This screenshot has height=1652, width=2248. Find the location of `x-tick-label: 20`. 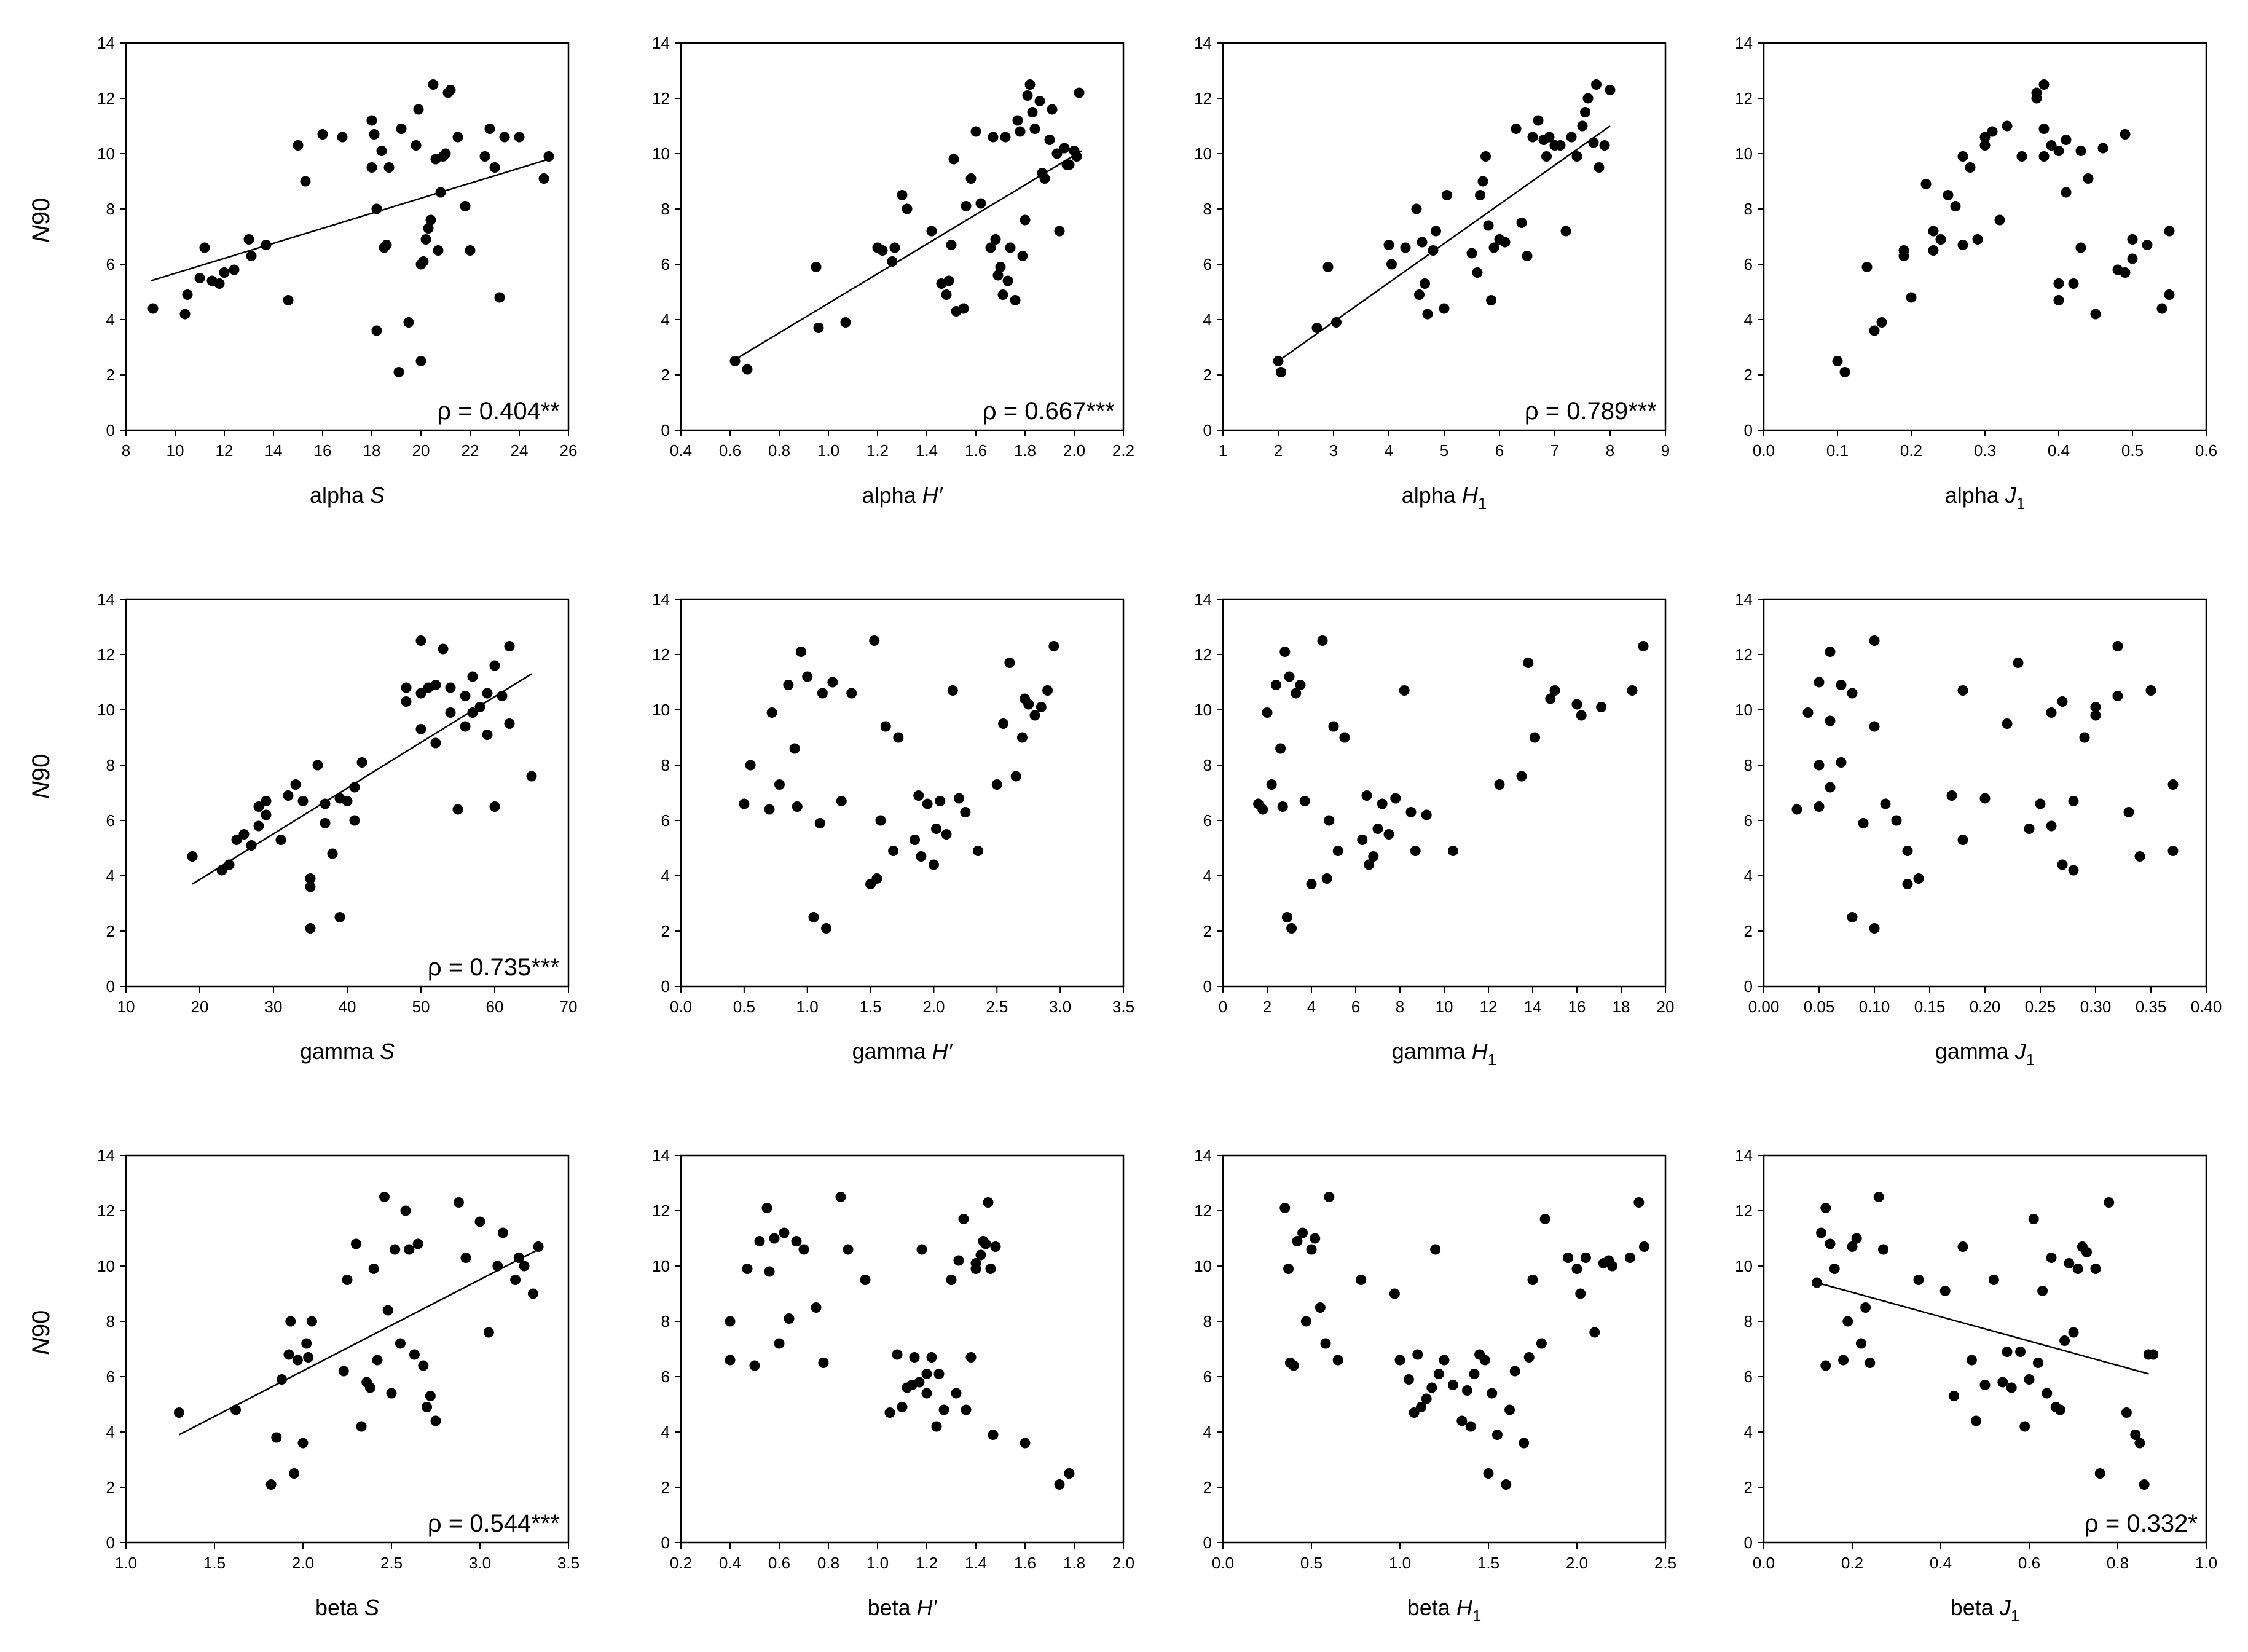

x-tick-label: 20 is located at coordinates (1666, 1007).